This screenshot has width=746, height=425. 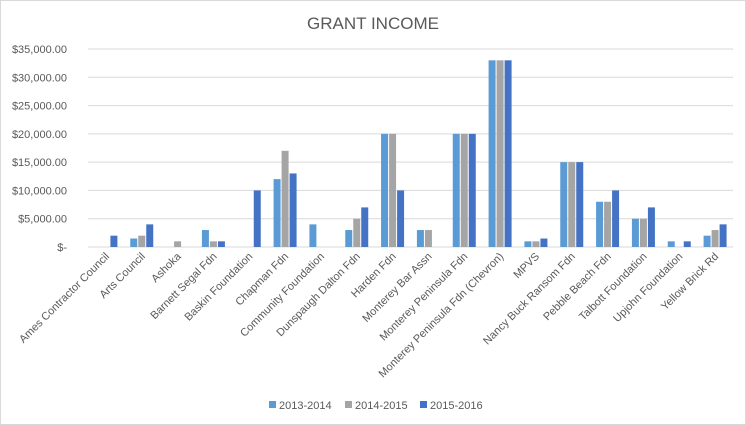 I want to click on legend: 2013-2014 2014-2015 2015-2016, so click(x=376, y=406).